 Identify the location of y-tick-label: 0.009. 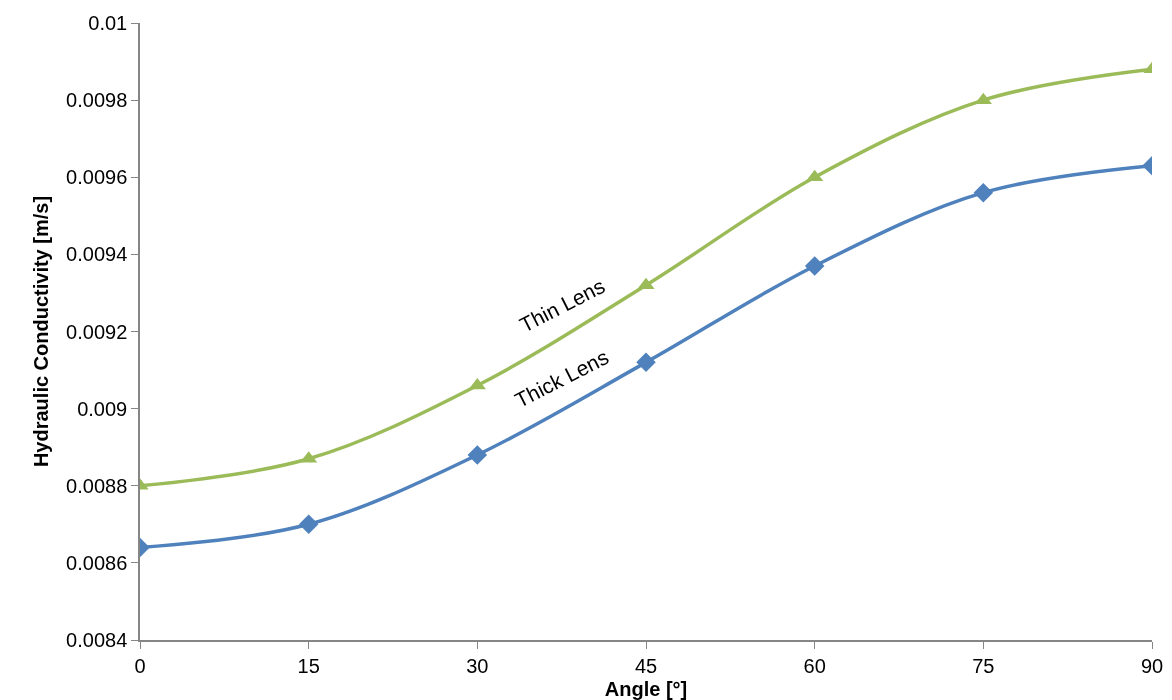
(102, 408).